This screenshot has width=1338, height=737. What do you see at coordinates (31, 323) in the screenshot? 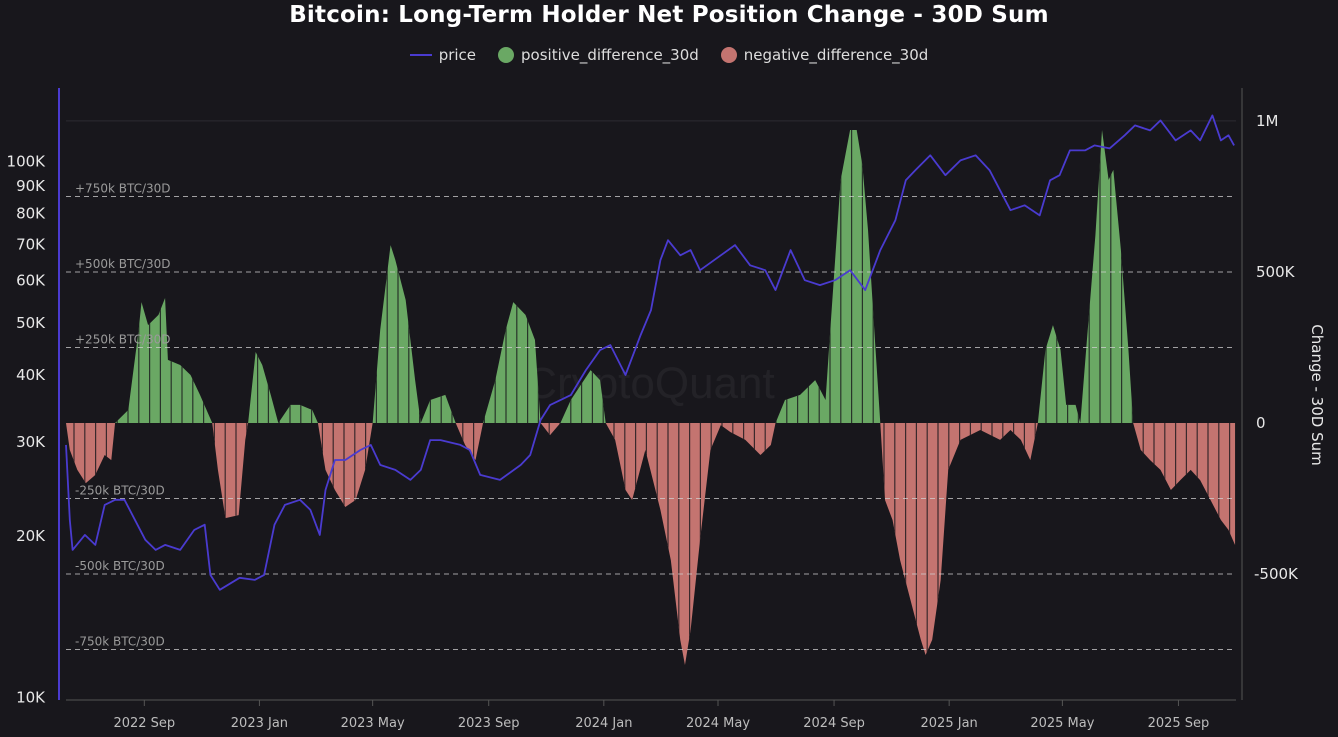
I see `y-left-tick-label: 50K` at bounding box center [31, 323].